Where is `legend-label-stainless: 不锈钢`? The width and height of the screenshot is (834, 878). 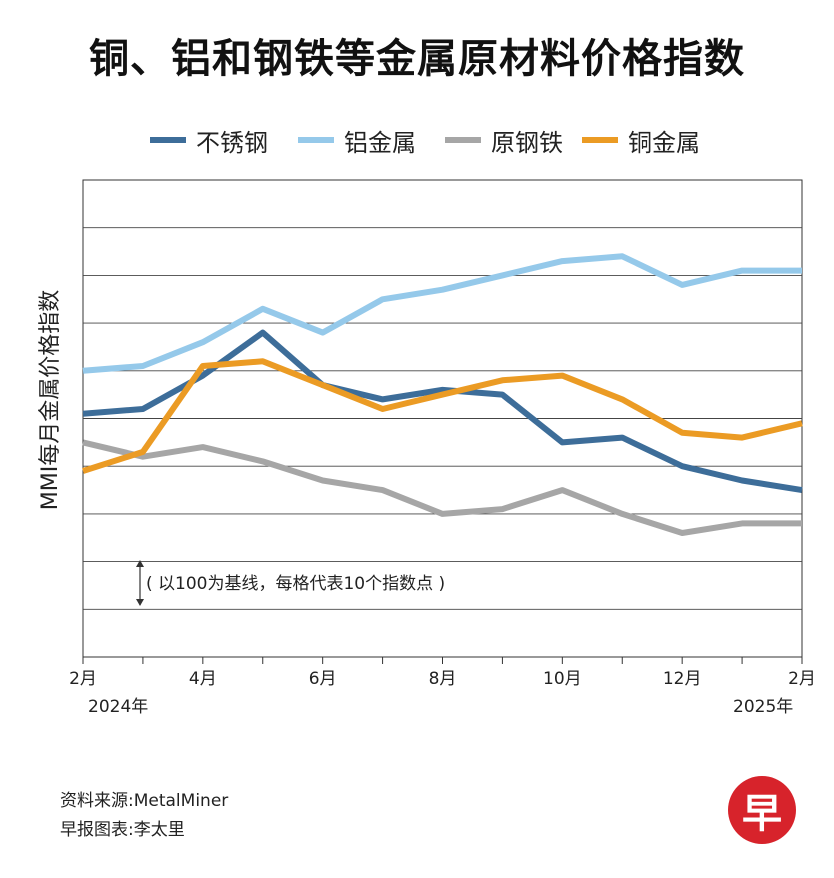
legend-label-stainless: 不锈钢 is located at coordinates (232, 142).